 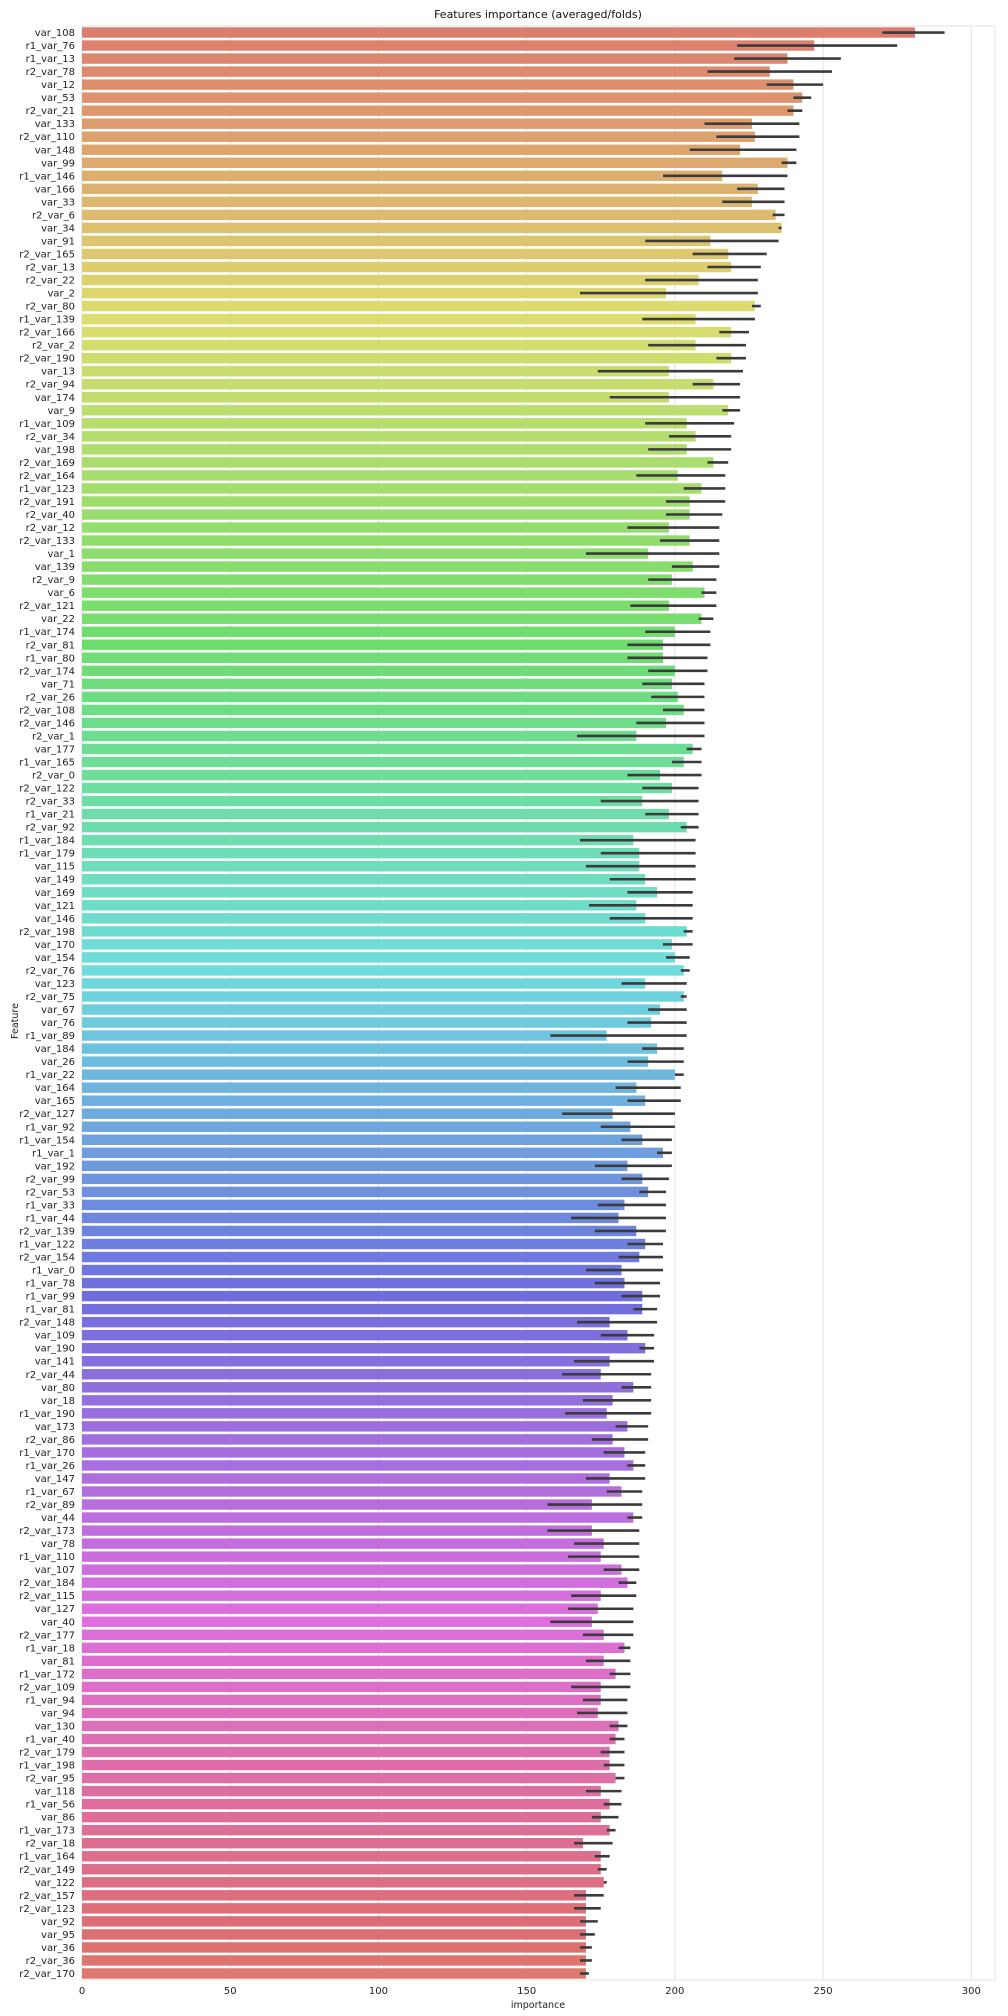 I want to click on y-tick-label: var_146, so click(x=55, y=919).